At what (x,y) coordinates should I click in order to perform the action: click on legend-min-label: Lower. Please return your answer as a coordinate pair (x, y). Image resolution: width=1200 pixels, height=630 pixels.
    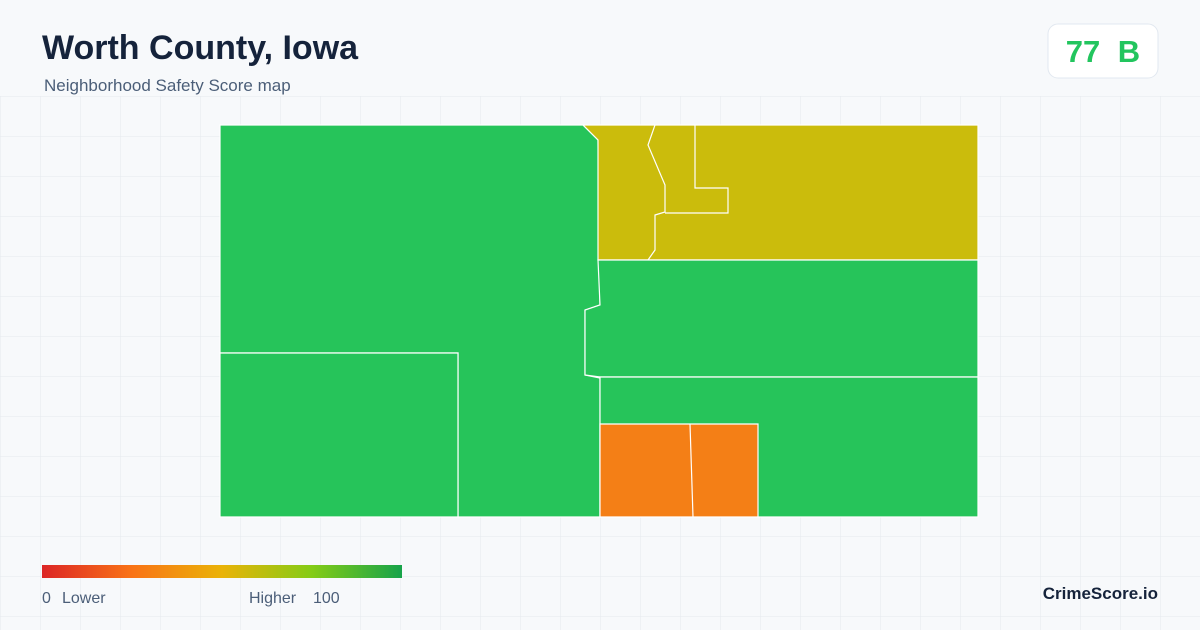
    Looking at the image, I should click on (84, 598).